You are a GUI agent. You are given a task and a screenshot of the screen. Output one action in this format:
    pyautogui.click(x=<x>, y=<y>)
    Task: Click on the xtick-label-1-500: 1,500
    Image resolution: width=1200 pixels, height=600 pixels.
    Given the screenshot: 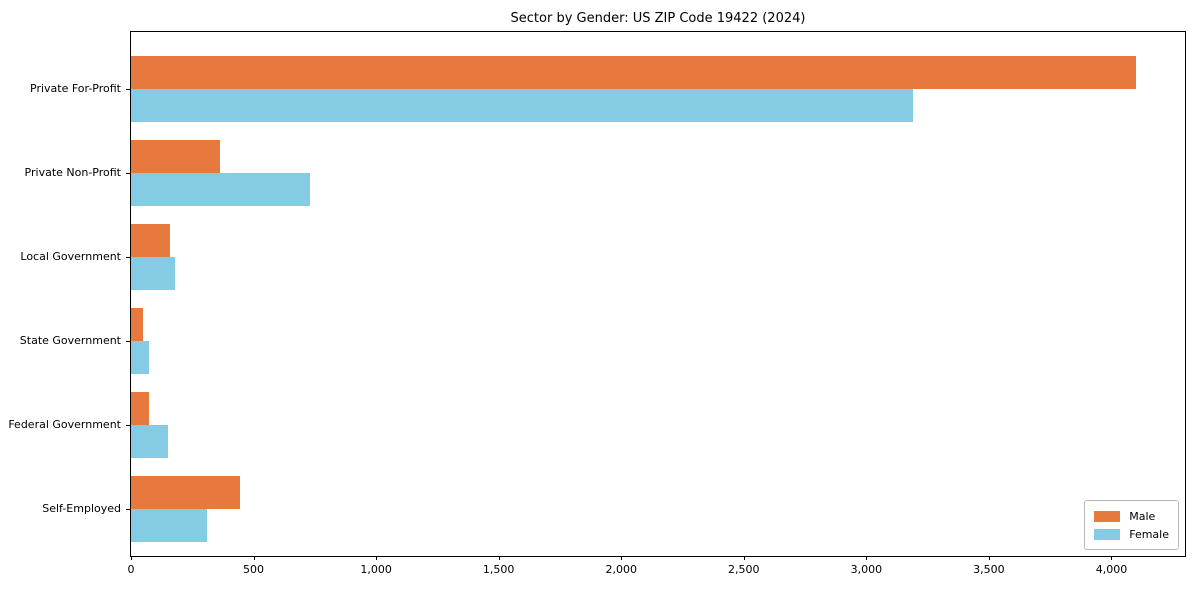 What is the action you would take?
    pyautogui.click(x=498, y=569)
    